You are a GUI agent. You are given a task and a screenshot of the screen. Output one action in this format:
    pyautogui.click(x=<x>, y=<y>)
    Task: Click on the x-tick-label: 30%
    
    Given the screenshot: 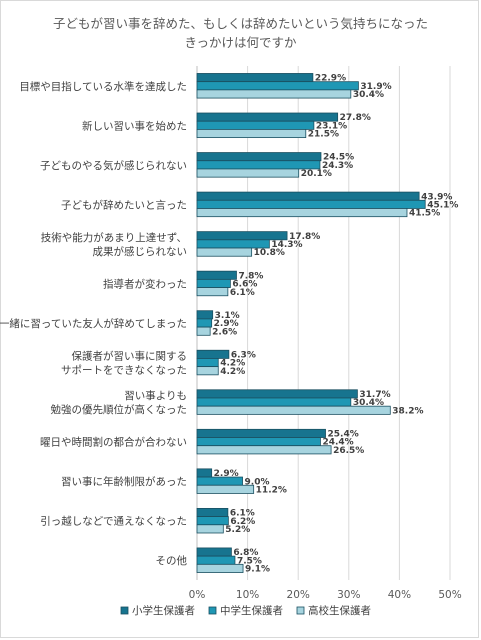 What is the action you would take?
    pyautogui.click(x=348, y=595)
    